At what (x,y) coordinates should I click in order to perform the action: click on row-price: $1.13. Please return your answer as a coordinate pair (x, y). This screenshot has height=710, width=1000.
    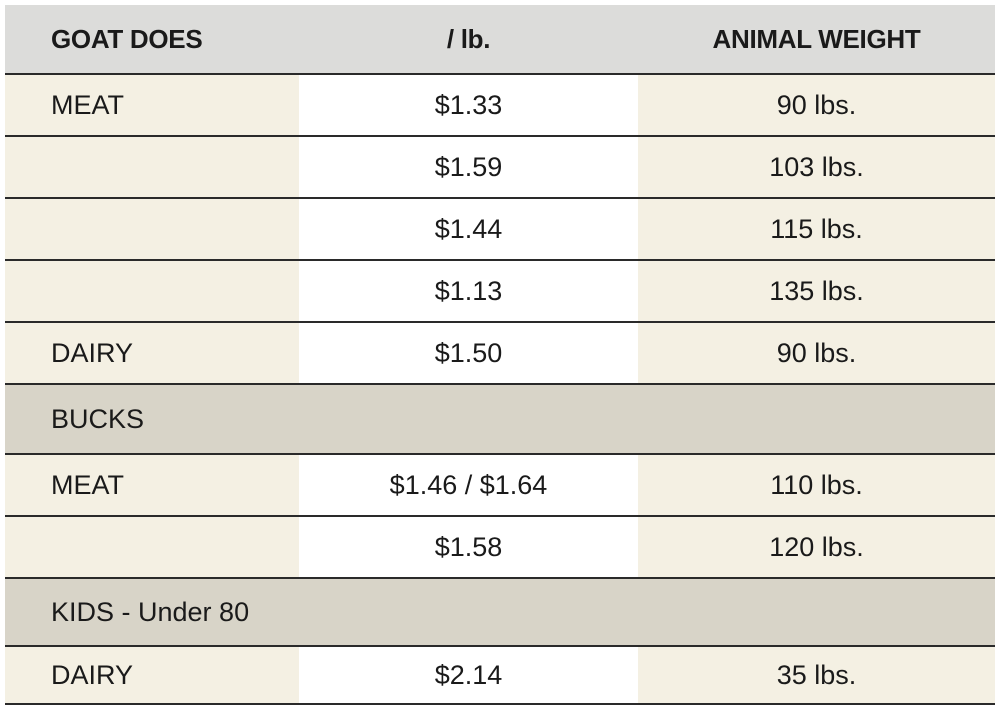
    Looking at the image, I should click on (468, 291).